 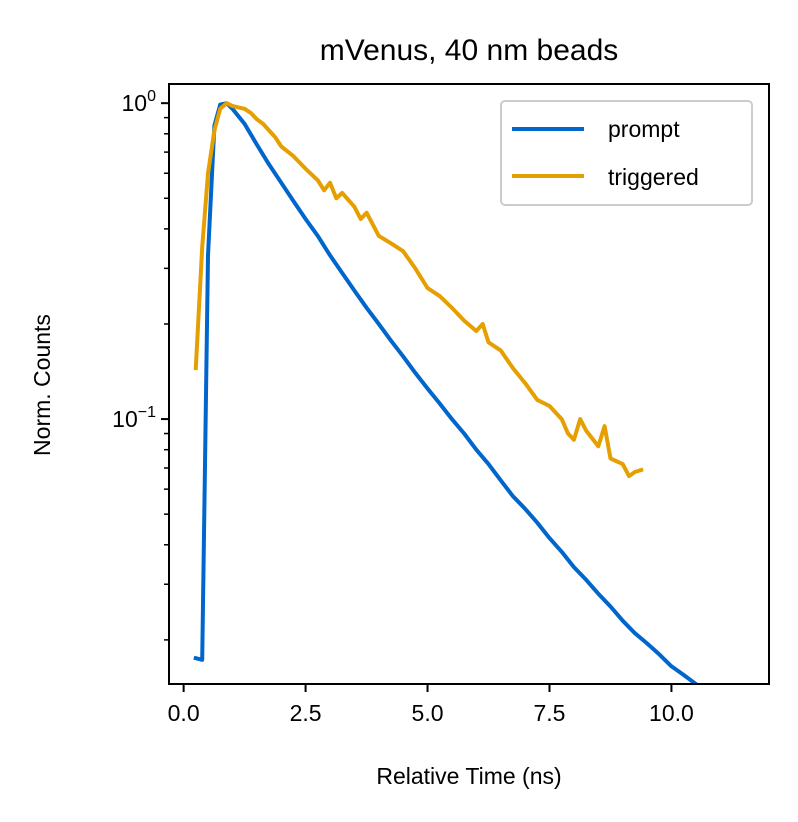 What do you see at coordinates (184, 713) in the screenshot?
I see `x-tick-label: 0.0` at bounding box center [184, 713].